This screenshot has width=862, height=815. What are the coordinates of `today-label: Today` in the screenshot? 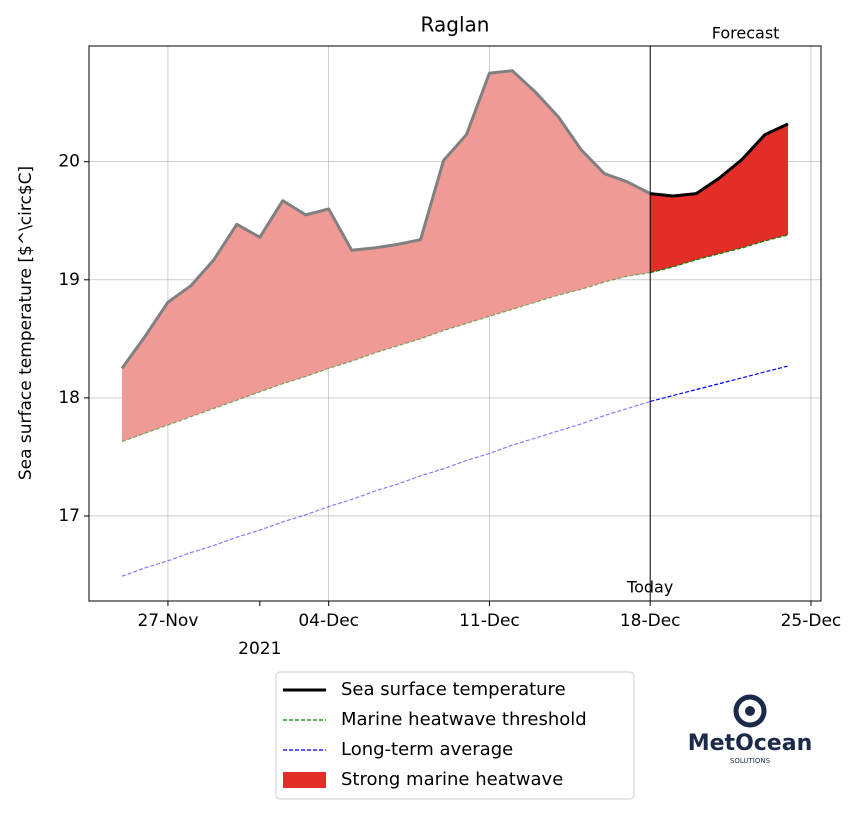 It's located at (649, 587).